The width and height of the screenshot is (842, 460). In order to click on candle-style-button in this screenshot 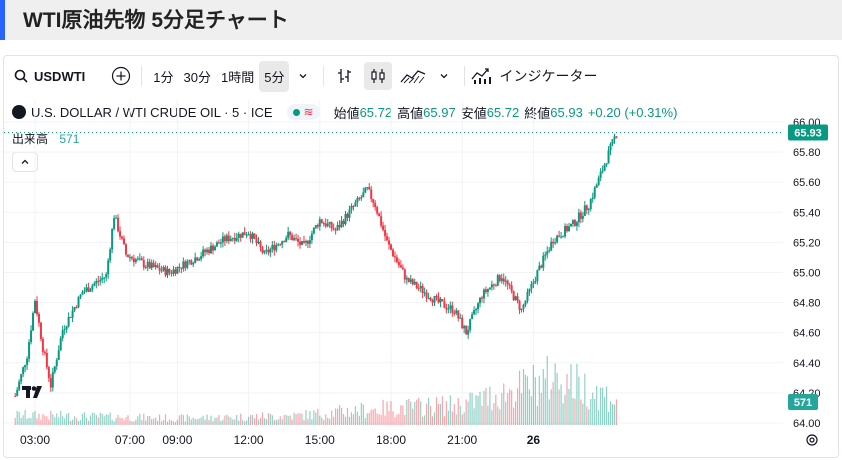, I will do `click(378, 76)`.